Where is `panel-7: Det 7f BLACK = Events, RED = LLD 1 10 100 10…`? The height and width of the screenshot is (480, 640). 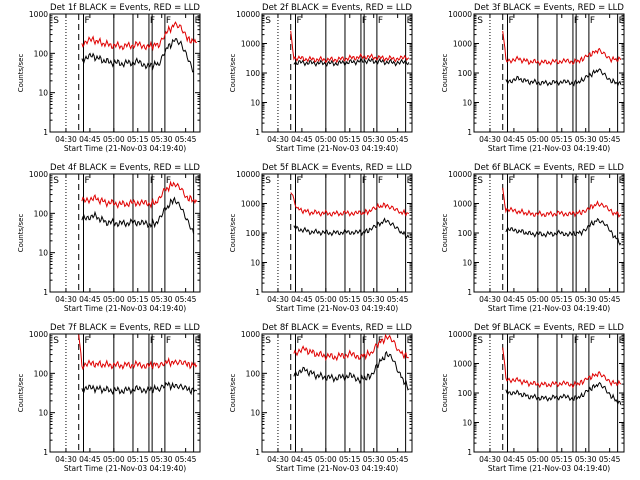
panel-7: Det 7f BLACK = Events, RED = LLD 1 10 100 10… is located at coordinates (109, 398).